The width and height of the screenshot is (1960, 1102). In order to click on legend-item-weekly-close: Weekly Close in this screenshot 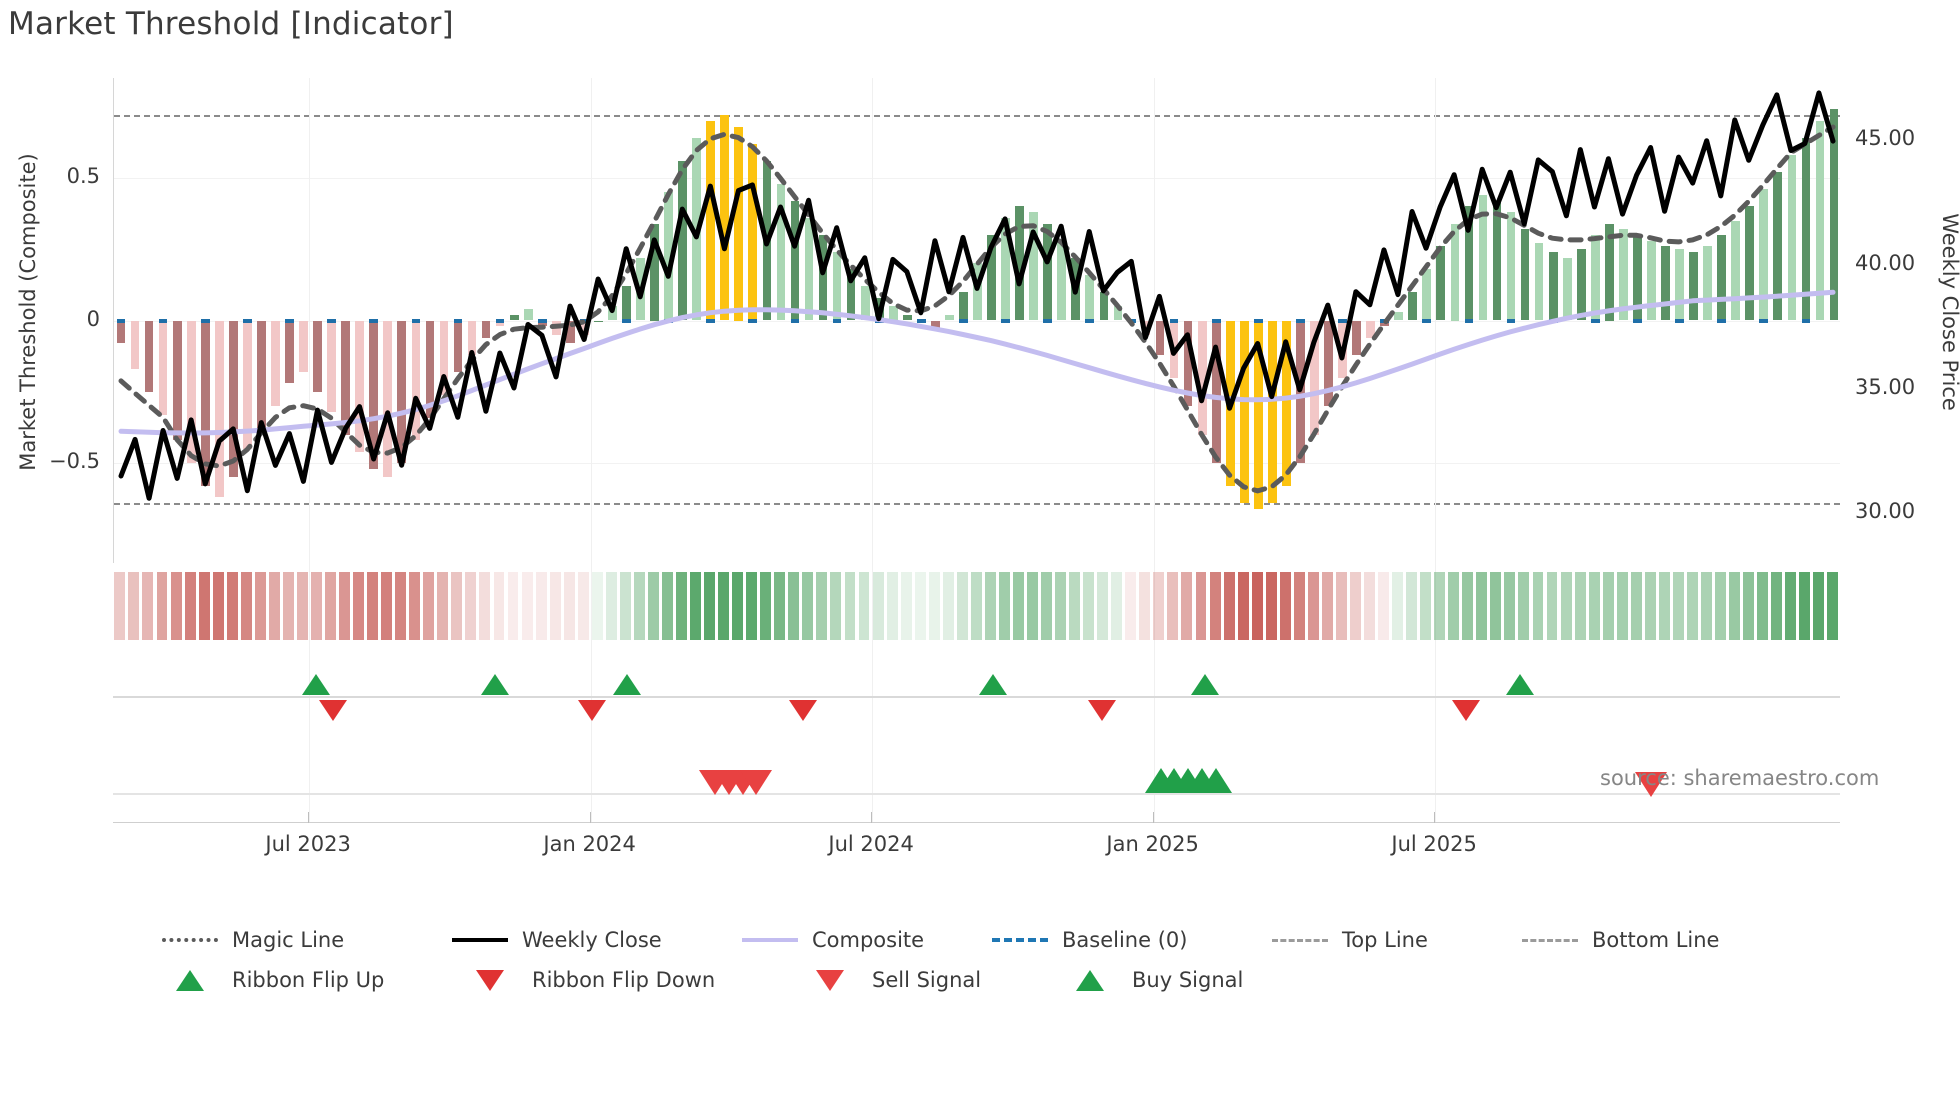, I will do `click(595, 940)`.